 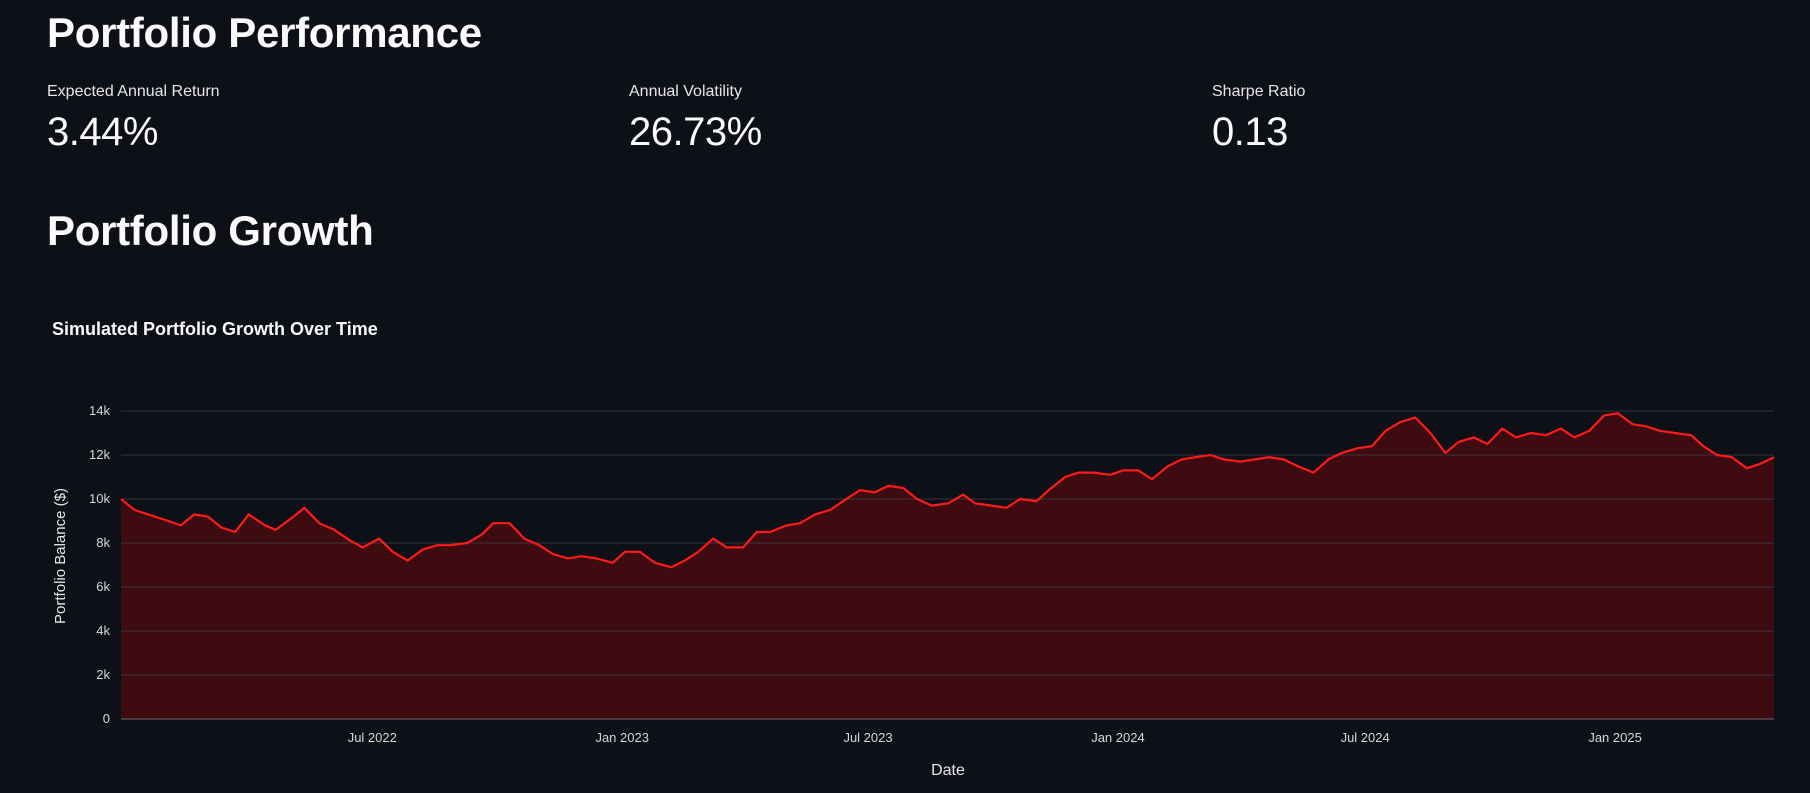 What do you see at coordinates (60, 556) in the screenshot?
I see `y-axis-label: Portfolio Balance ($)` at bounding box center [60, 556].